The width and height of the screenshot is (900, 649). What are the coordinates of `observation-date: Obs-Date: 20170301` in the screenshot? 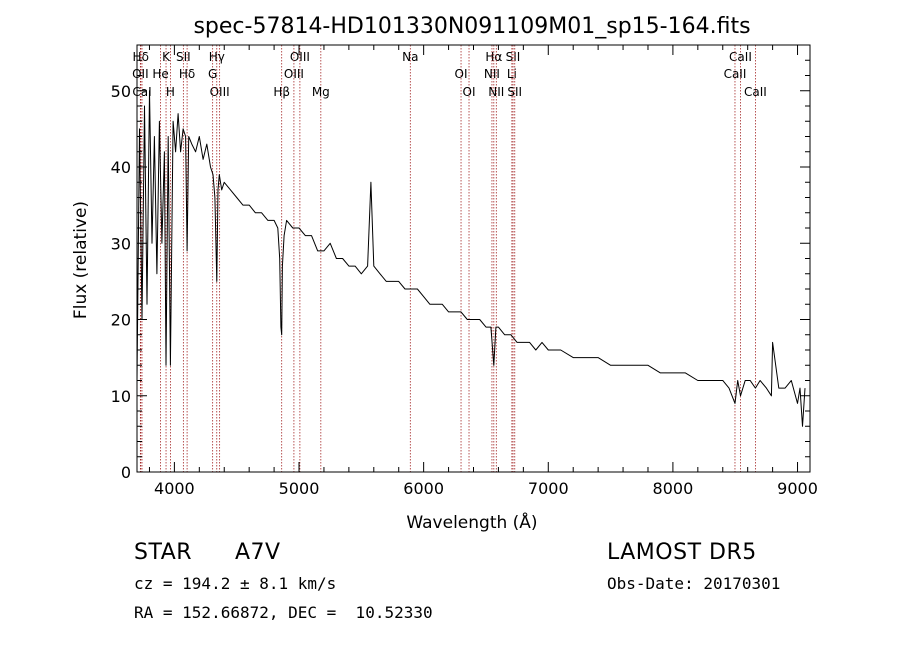 It's located at (694, 583).